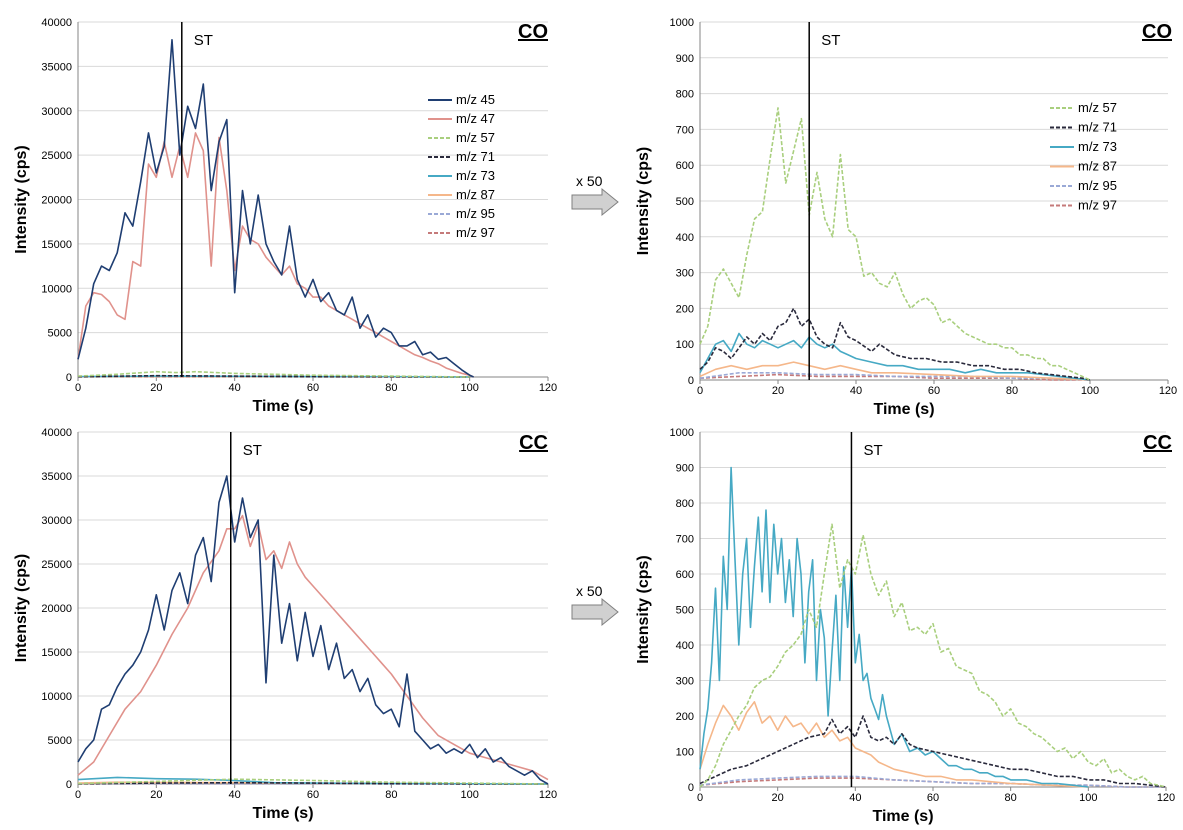  What do you see at coordinates (682, 23) in the screenshot?
I see `y-tick-label: 1000` at bounding box center [682, 23].